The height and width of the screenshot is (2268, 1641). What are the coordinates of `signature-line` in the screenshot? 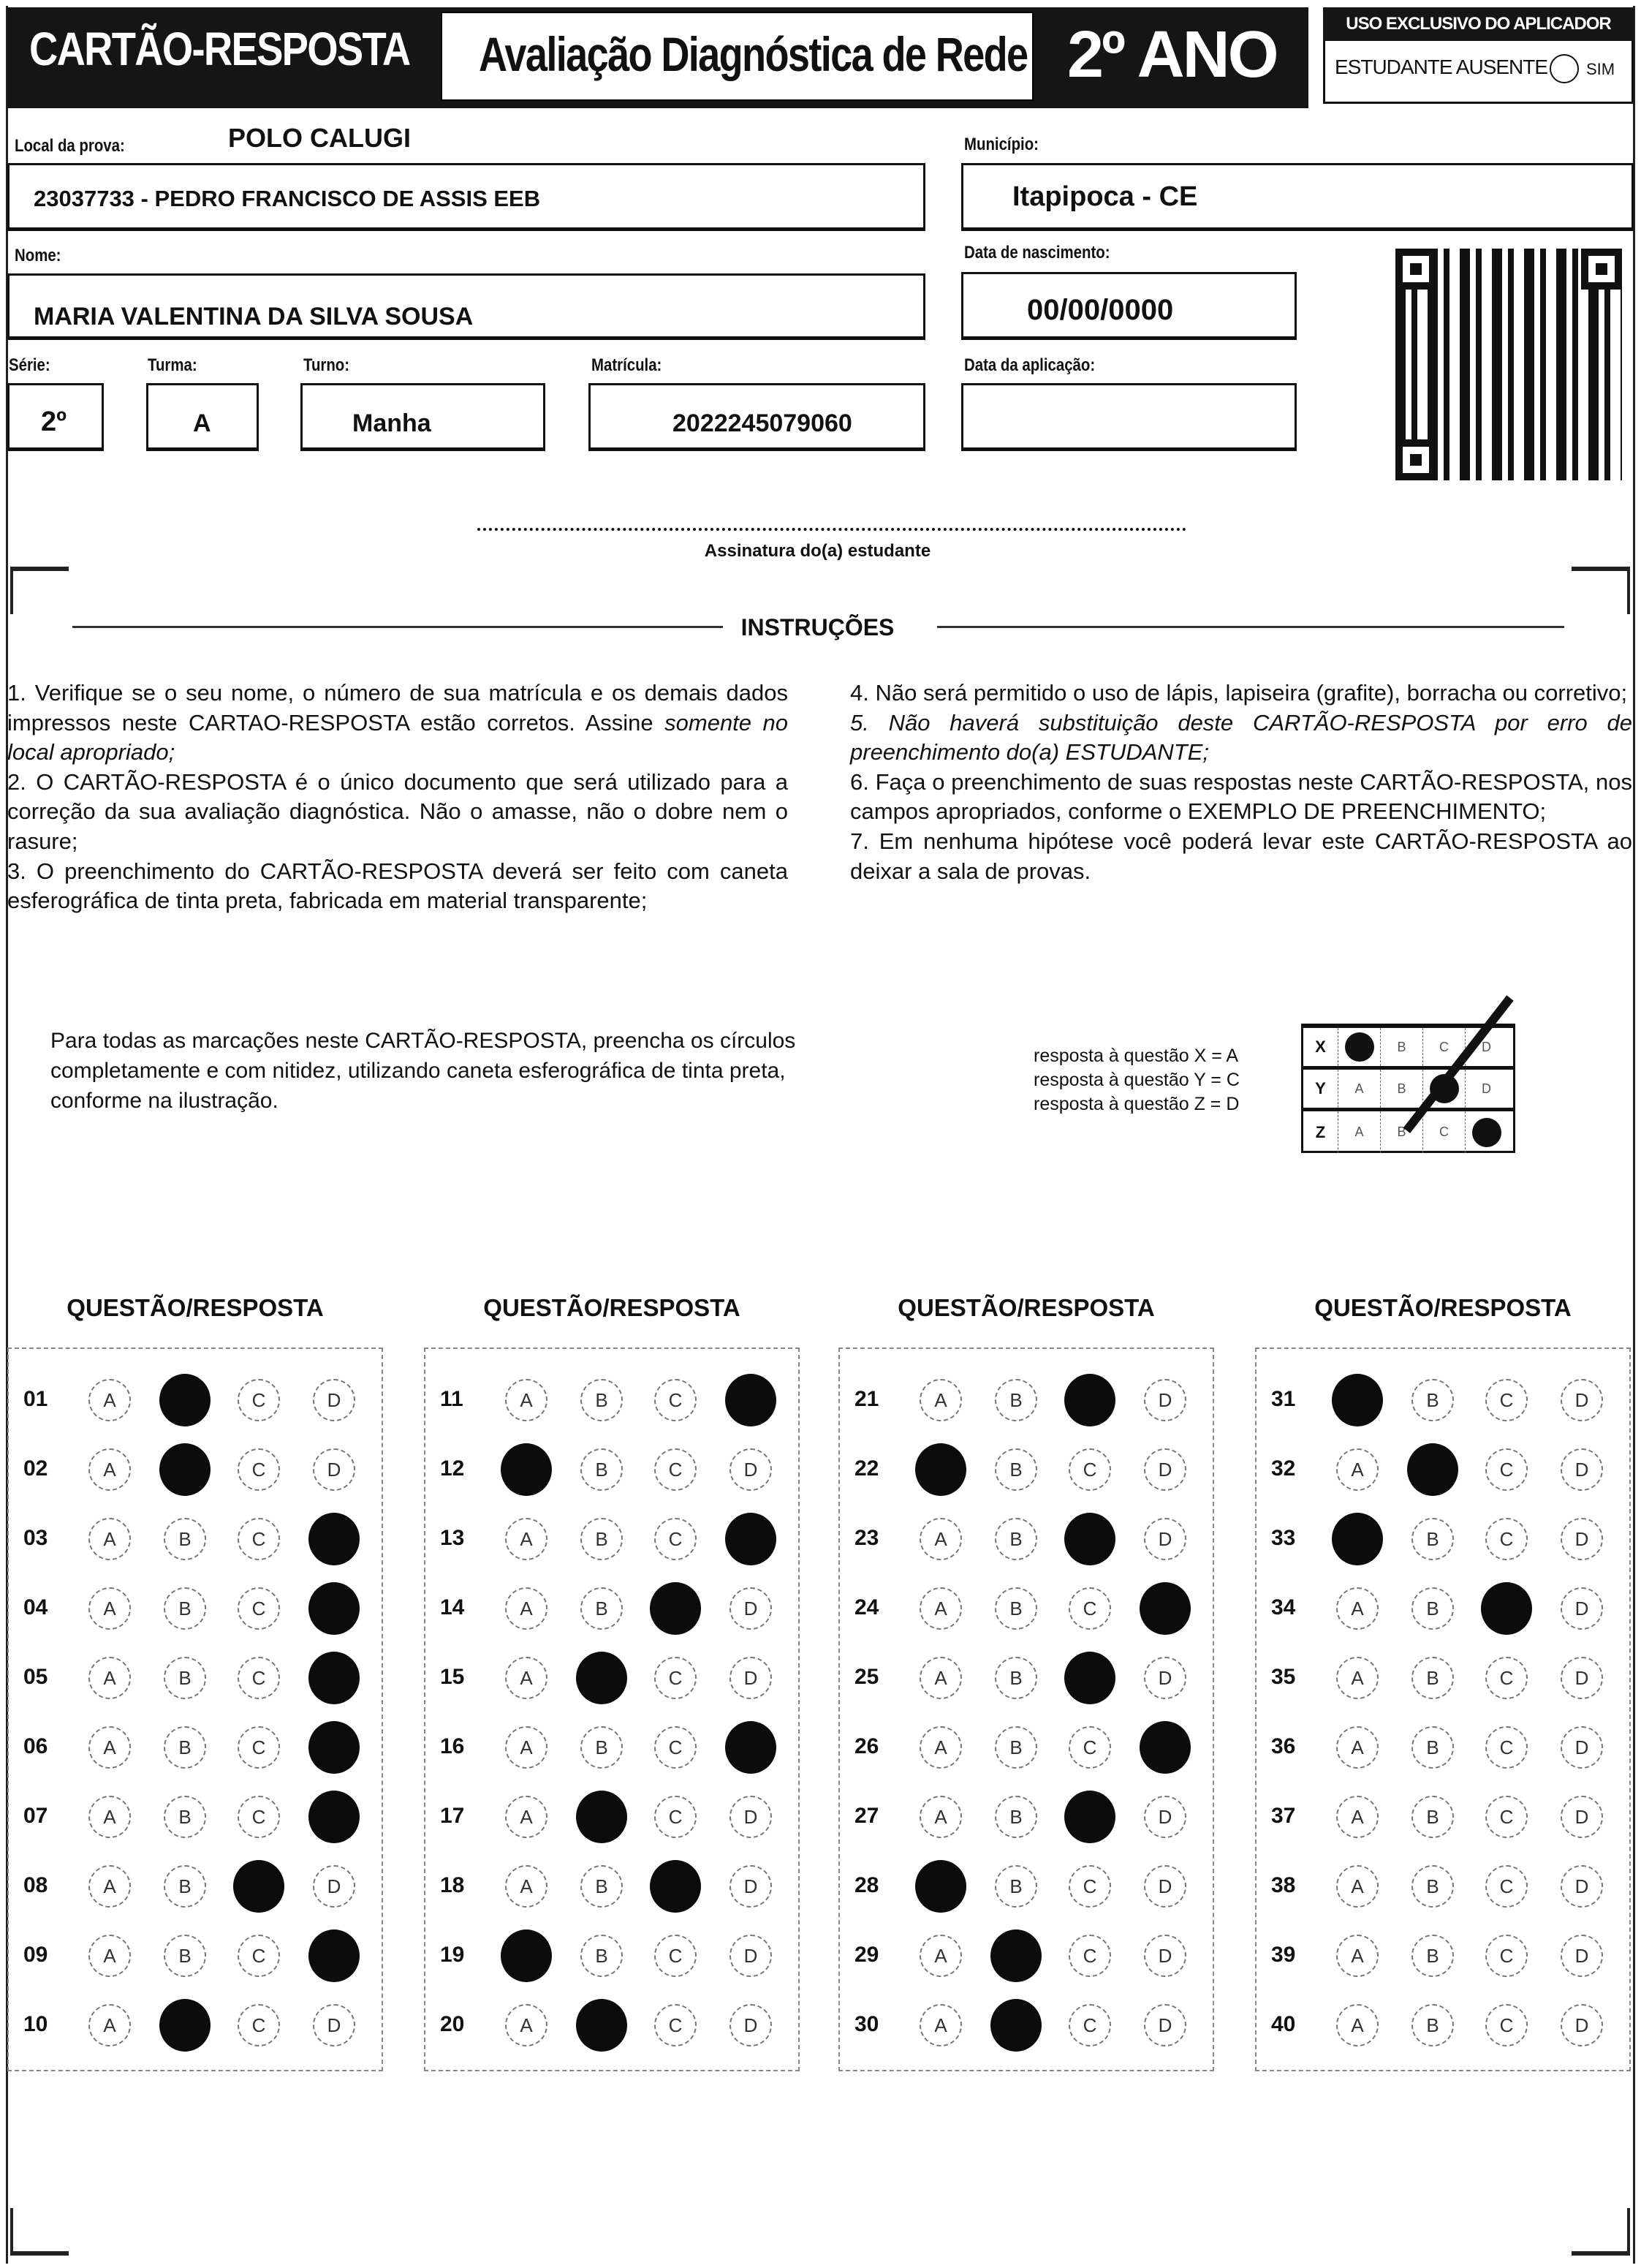 It's located at (831, 529).